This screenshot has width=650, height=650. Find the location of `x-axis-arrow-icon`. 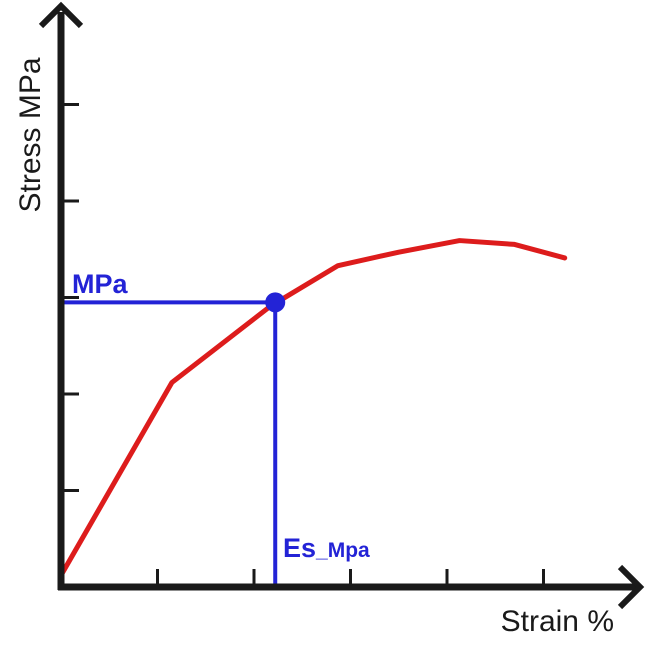

x-axis-arrow-icon is located at coordinates (631, 587).